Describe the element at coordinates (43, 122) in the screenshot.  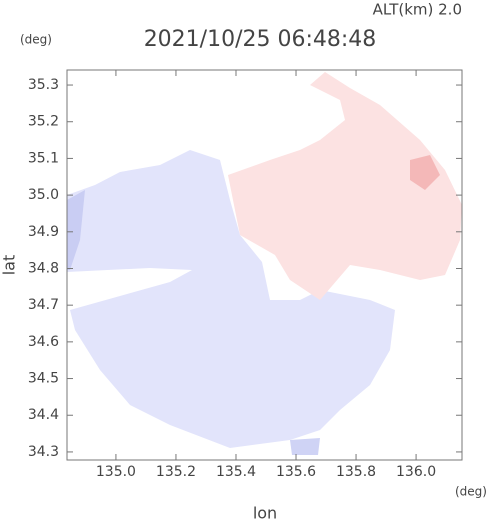
I see `y-tick-label: 35.2` at that location.